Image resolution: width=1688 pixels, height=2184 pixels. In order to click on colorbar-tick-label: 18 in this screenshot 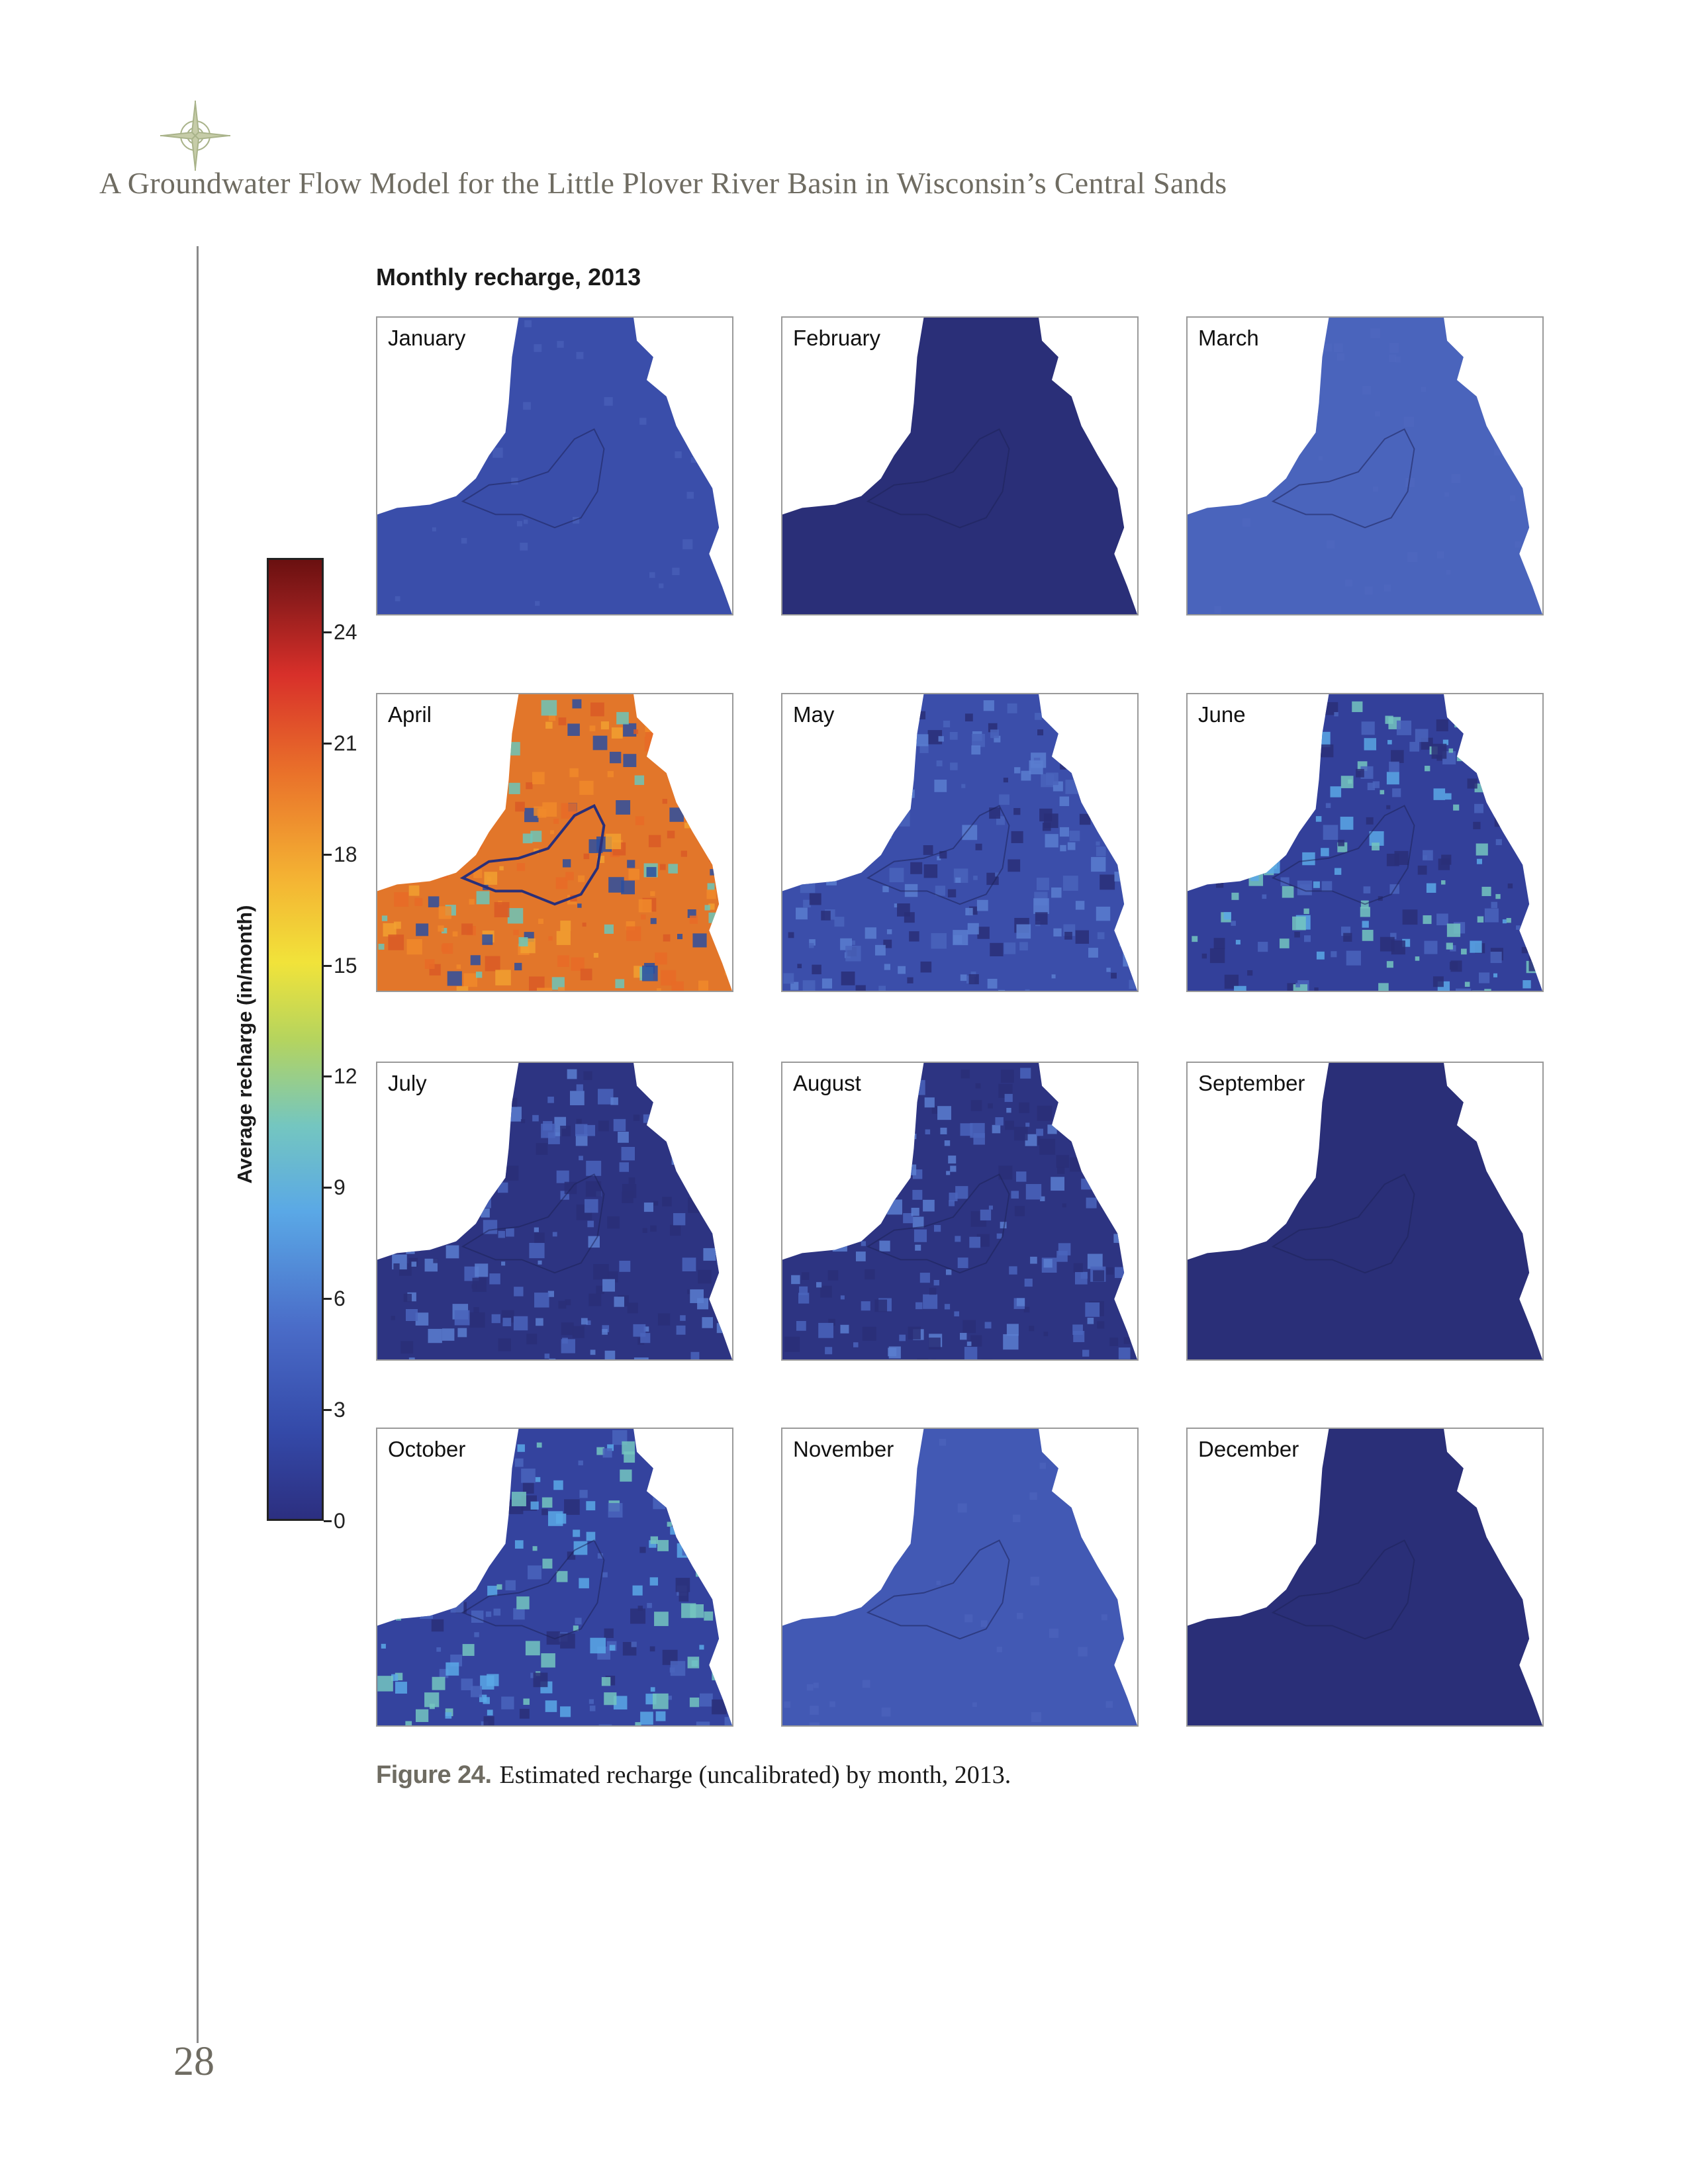, I will do `click(345, 854)`.